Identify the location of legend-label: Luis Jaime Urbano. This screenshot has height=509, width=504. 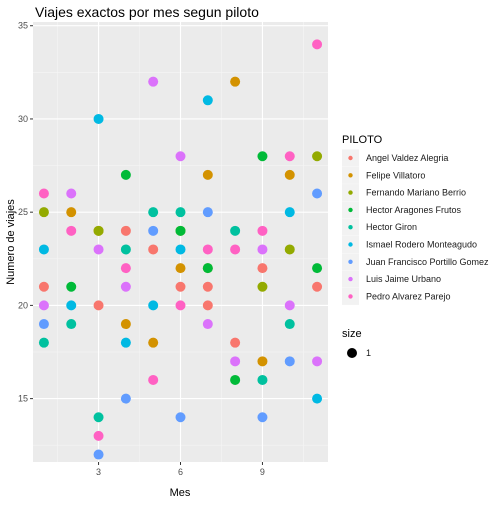
(403, 279).